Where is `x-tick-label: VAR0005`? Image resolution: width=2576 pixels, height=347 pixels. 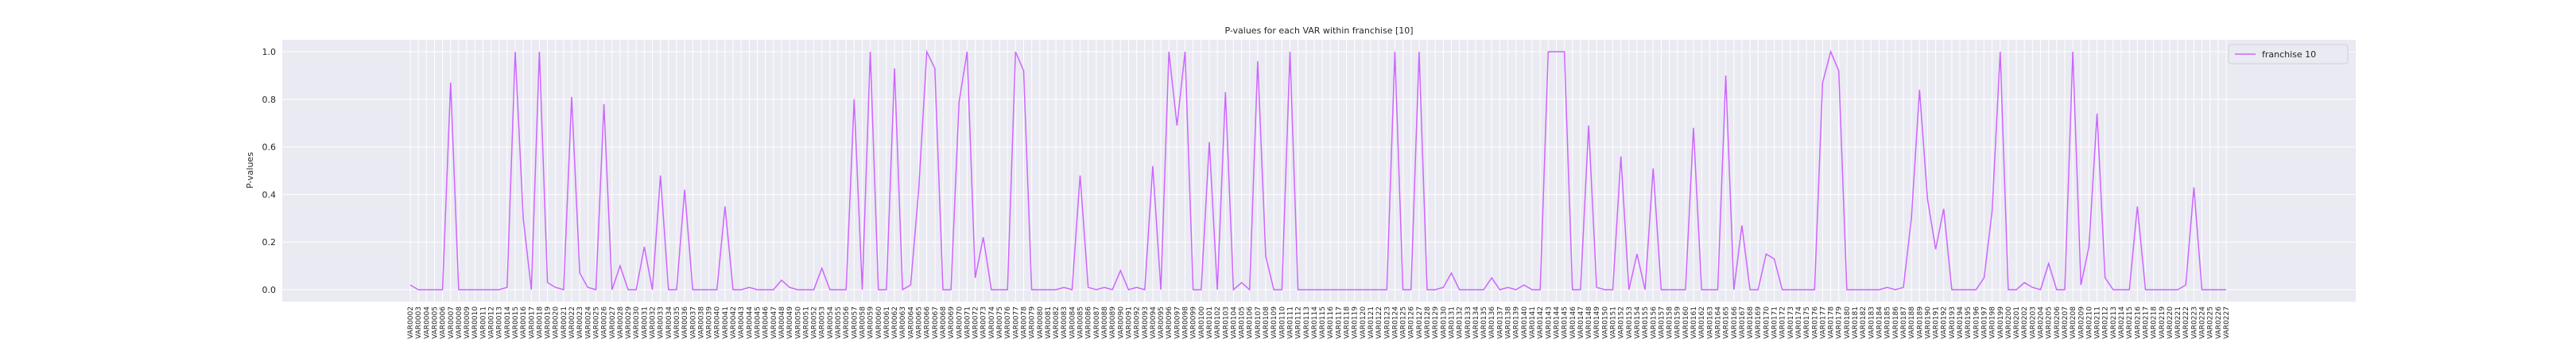
x-tick-label: VAR0005 is located at coordinates (435, 322).